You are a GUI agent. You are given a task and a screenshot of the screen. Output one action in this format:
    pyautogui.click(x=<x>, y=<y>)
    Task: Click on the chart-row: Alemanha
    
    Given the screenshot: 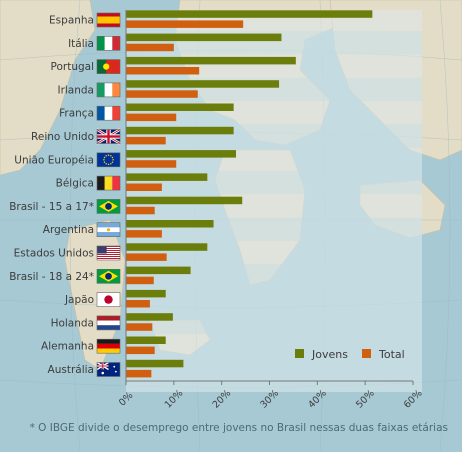 What is the action you would take?
    pyautogui.click(x=103, y=345)
    